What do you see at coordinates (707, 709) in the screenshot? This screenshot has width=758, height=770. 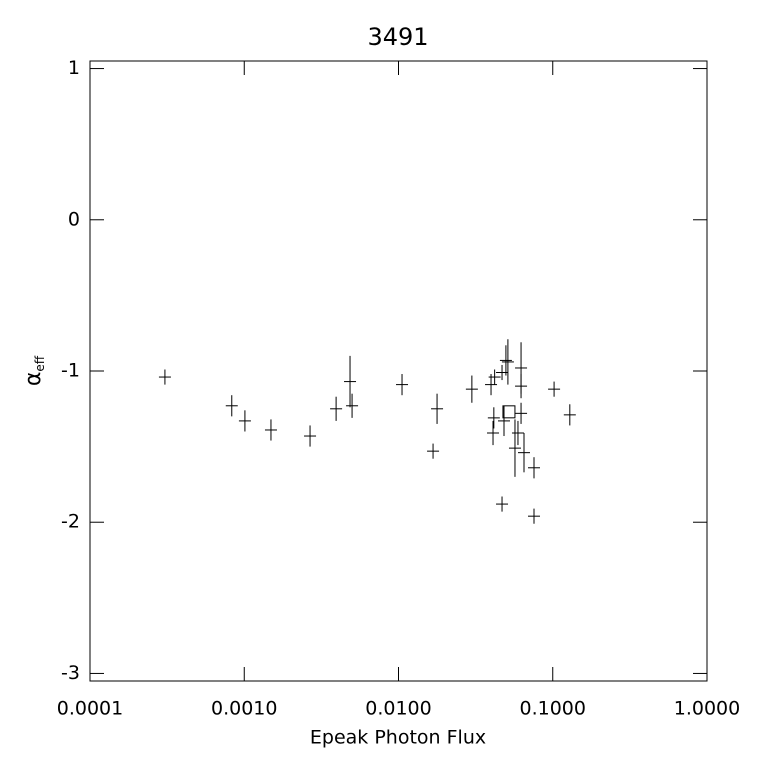 I see `x-tick-label: 1.0000` at bounding box center [707, 709].